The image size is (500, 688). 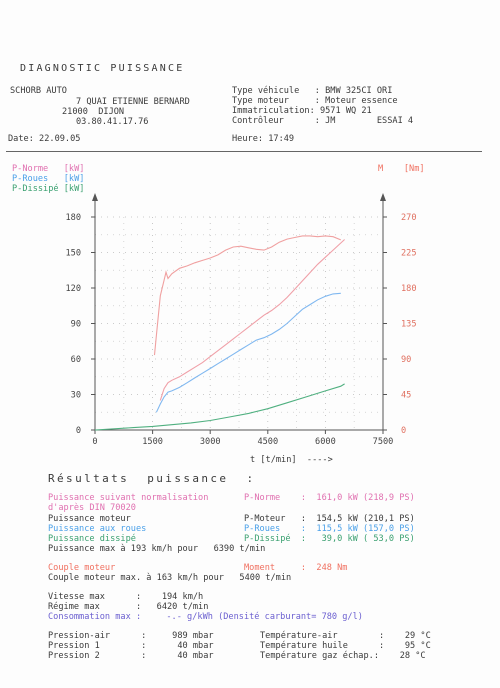 What do you see at coordinates (152, 442) in the screenshot?
I see `x-tick-label: 1500` at bounding box center [152, 442].